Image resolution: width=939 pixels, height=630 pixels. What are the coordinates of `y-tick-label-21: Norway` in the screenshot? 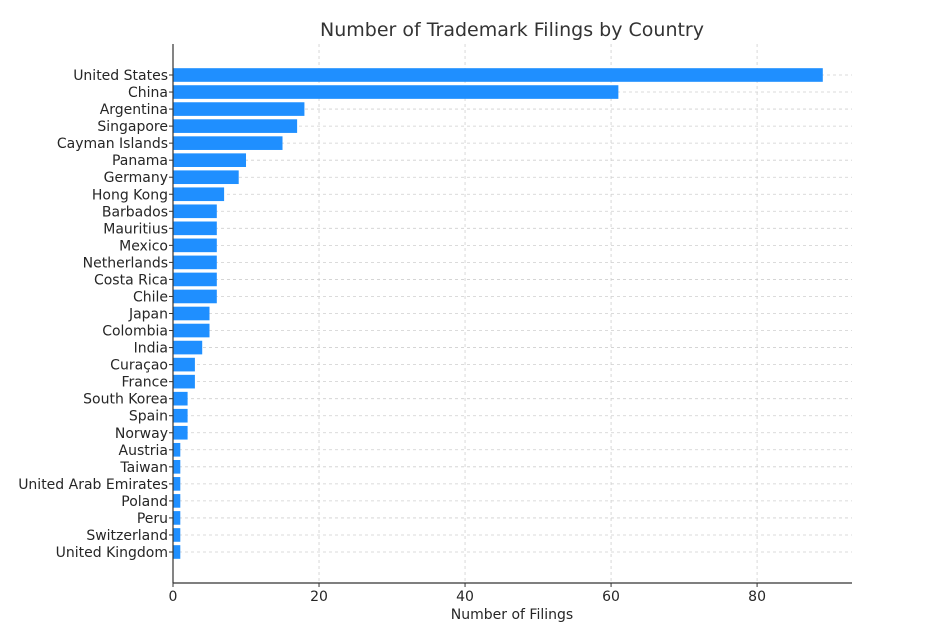 It's located at (141, 434).